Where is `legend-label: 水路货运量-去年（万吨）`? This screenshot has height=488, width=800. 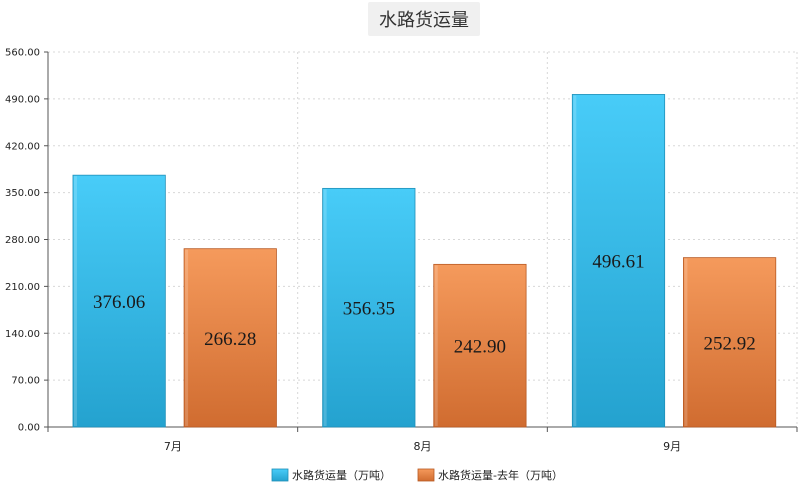
legend-label: 水路货运量-去年（万吨） is located at coordinates (500, 475).